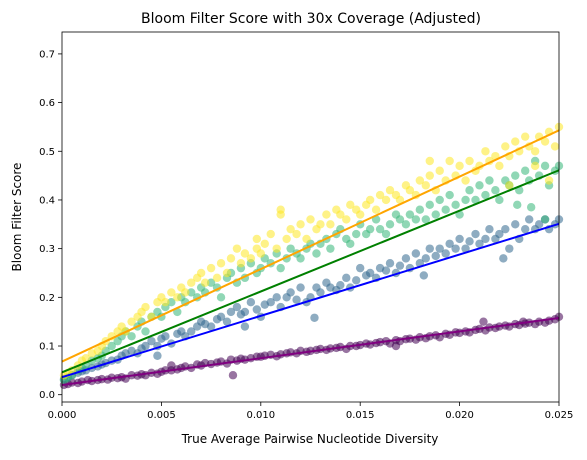  What do you see at coordinates (310, 411) in the screenshot?
I see `x-axis-ticks: 0.000 0.005 0.010 0.015 0.020 0.025` at bounding box center [310, 411].